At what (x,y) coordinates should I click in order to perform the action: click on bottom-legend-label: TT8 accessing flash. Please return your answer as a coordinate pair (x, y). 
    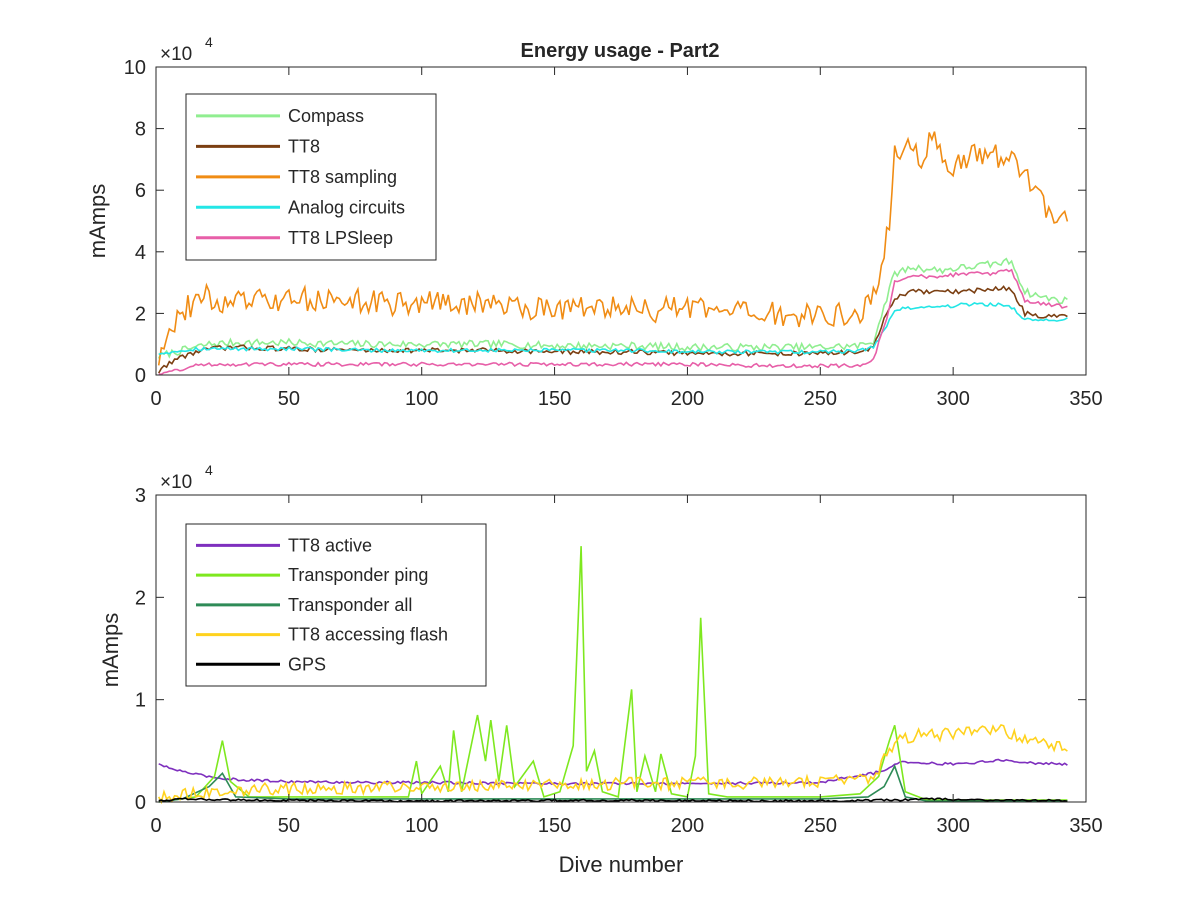
    Looking at the image, I should click on (368, 635).